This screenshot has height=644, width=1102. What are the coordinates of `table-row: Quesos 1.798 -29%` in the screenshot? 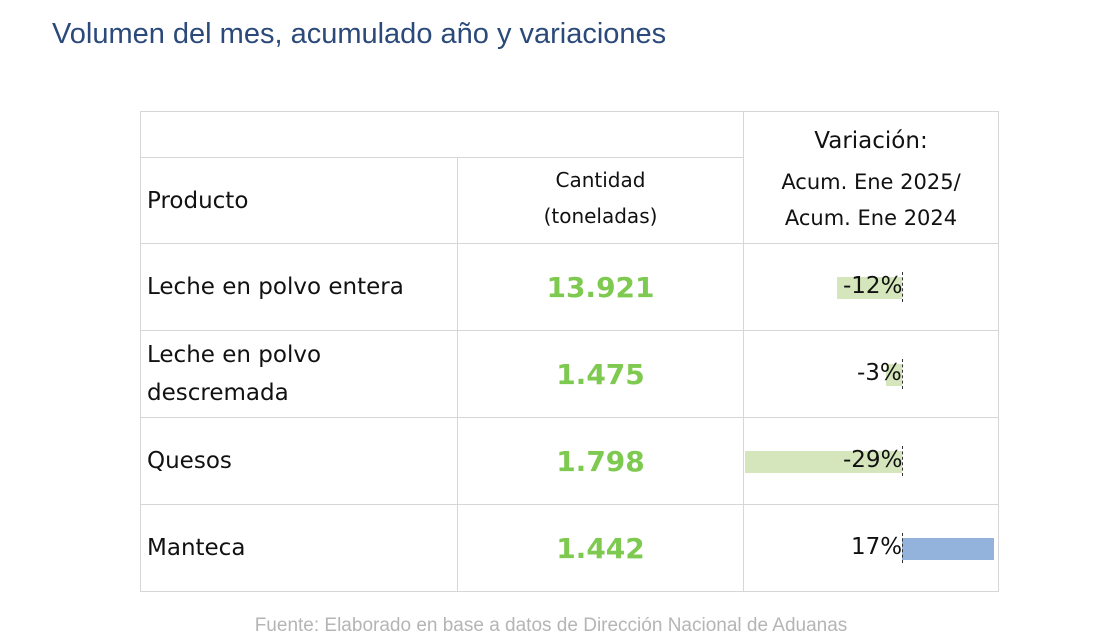 It's located at (569, 461).